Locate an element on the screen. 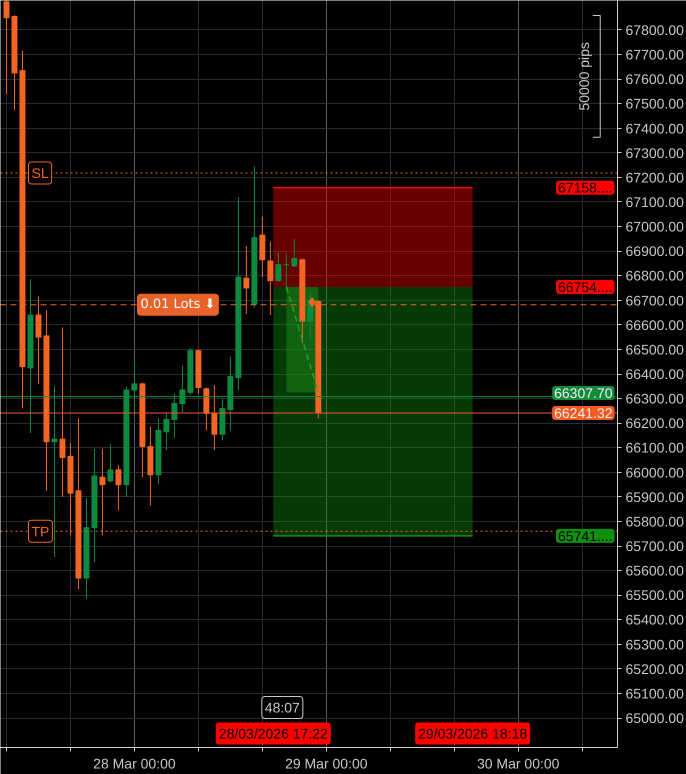 The height and width of the screenshot is (774, 686). y-tick-label: 66600.00 is located at coordinates (655, 324).